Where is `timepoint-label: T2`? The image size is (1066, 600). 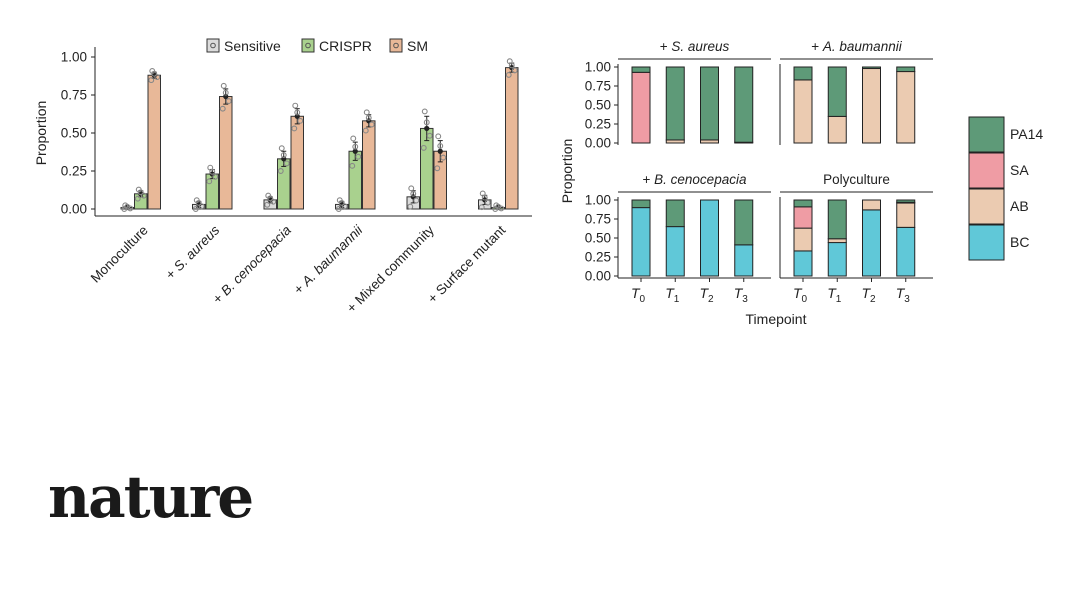
timepoint-label: T2 is located at coordinates (706, 295).